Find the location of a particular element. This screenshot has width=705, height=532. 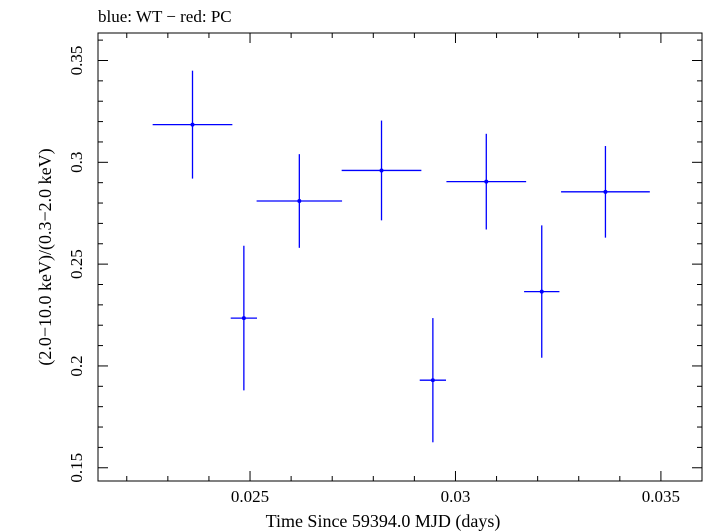

y-tick-label: 0.15 is located at coordinates (76, 468).